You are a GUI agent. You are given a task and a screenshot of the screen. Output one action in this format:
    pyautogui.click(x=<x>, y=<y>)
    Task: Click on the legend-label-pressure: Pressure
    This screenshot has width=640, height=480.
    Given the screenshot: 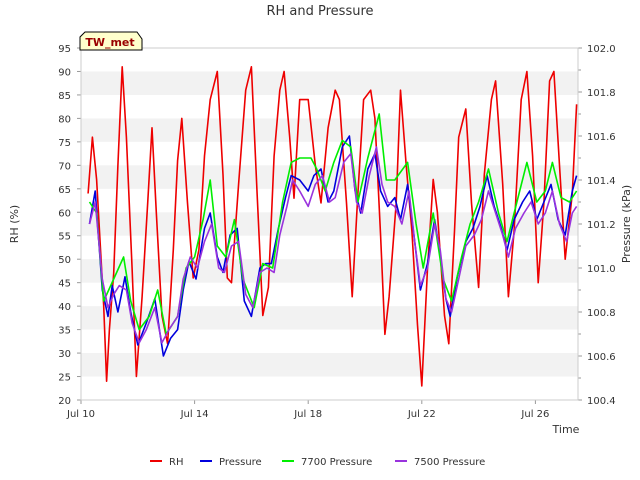 What is the action you would take?
    pyautogui.click(x=240, y=462)
    